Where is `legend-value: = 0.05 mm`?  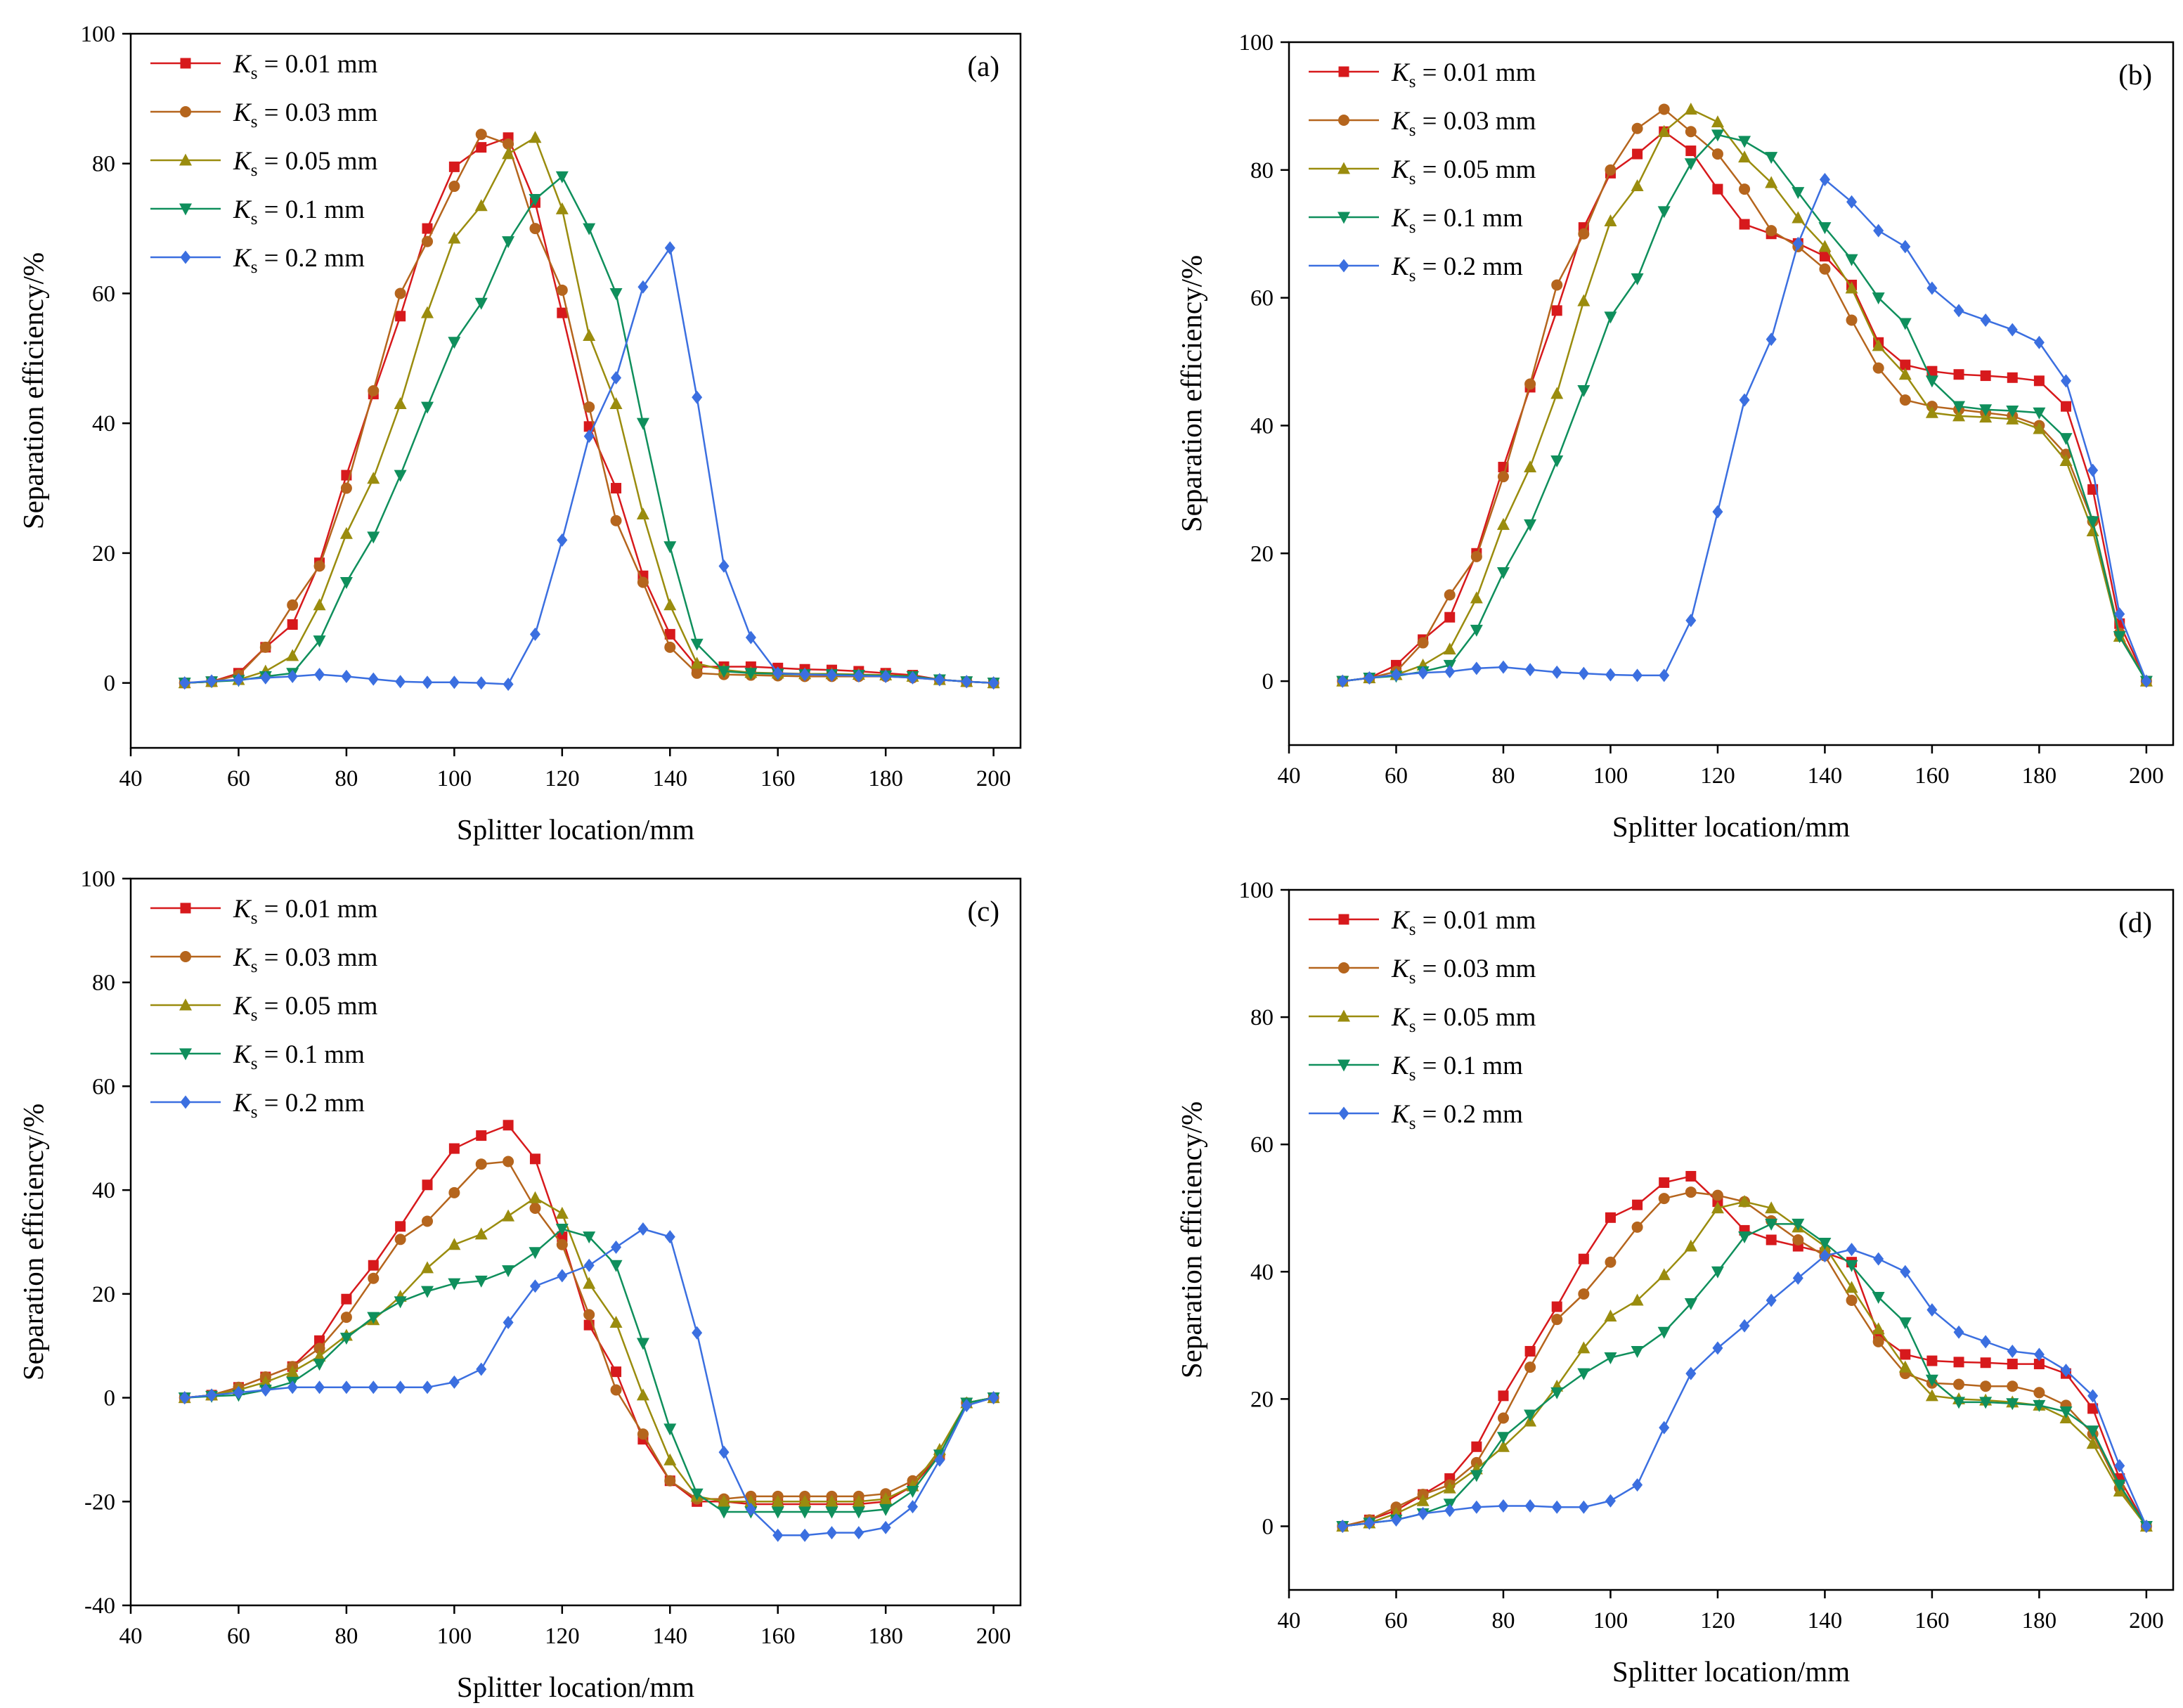
legend-value: = 0.05 mm is located at coordinates (1476, 169).